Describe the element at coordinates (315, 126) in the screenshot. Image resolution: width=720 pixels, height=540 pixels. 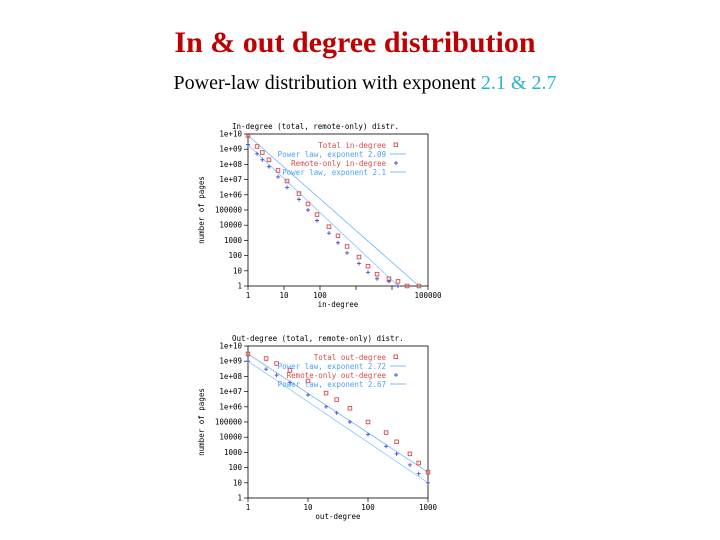
I see `chart-title: In-degree (total, remote-only) distr.` at that location.